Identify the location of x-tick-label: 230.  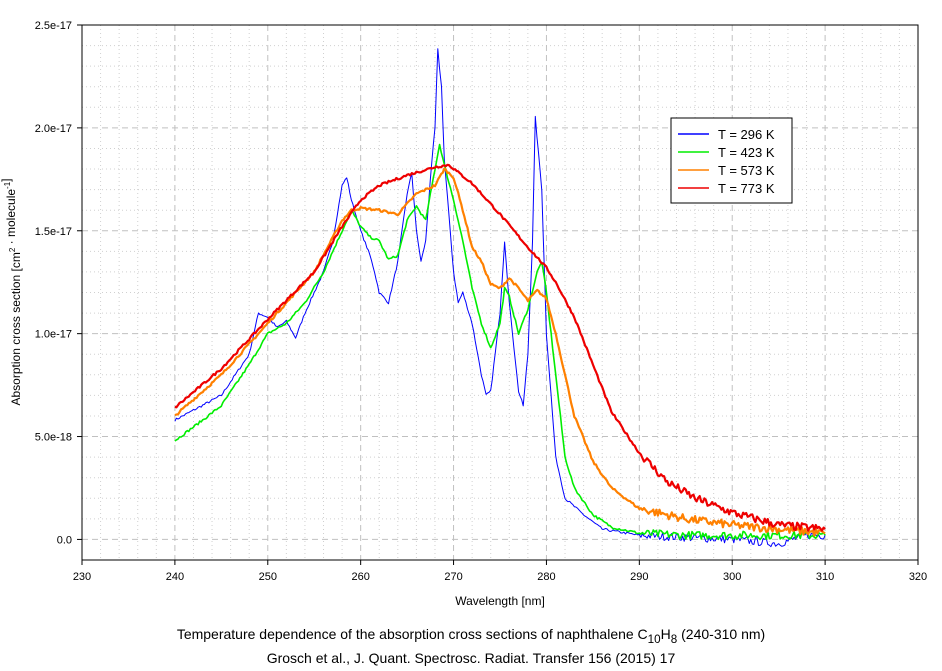
(82, 577).